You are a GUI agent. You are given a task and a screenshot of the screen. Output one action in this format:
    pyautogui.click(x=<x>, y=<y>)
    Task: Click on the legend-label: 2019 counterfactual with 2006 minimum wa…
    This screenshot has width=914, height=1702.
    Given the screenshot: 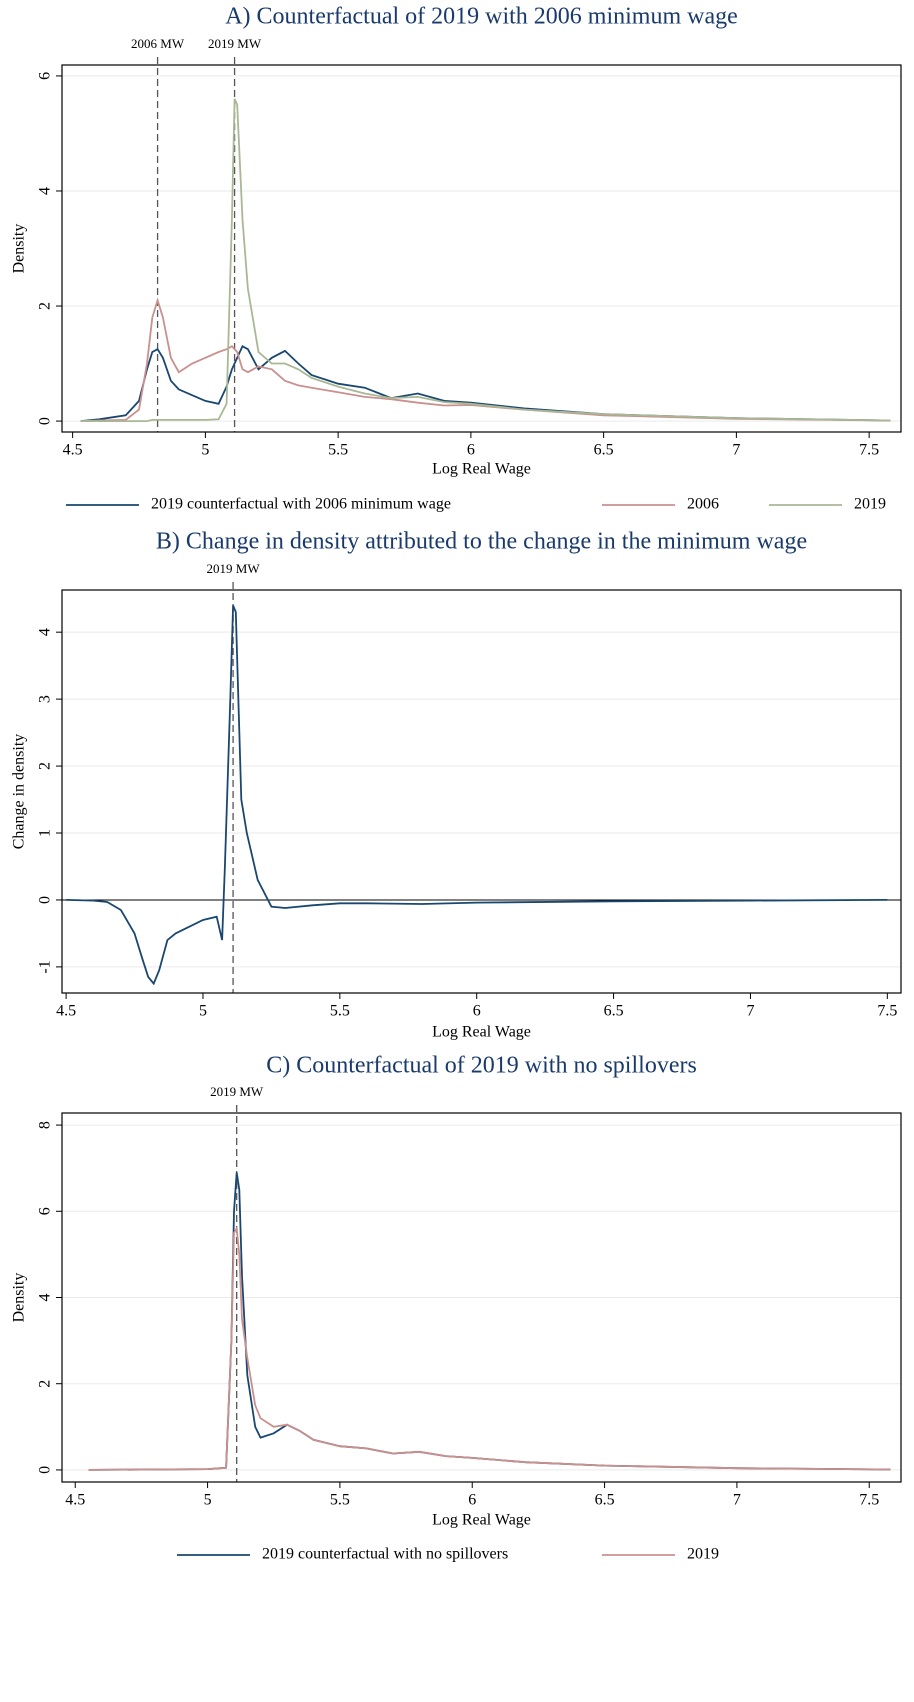 What is the action you would take?
    pyautogui.click(x=301, y=504)
    